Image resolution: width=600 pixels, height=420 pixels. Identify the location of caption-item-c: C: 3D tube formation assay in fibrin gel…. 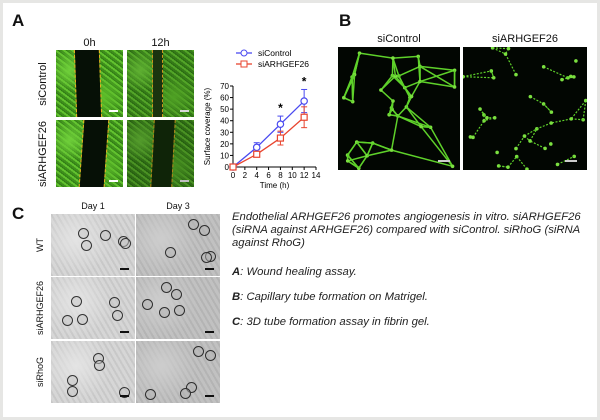
(331, 322).